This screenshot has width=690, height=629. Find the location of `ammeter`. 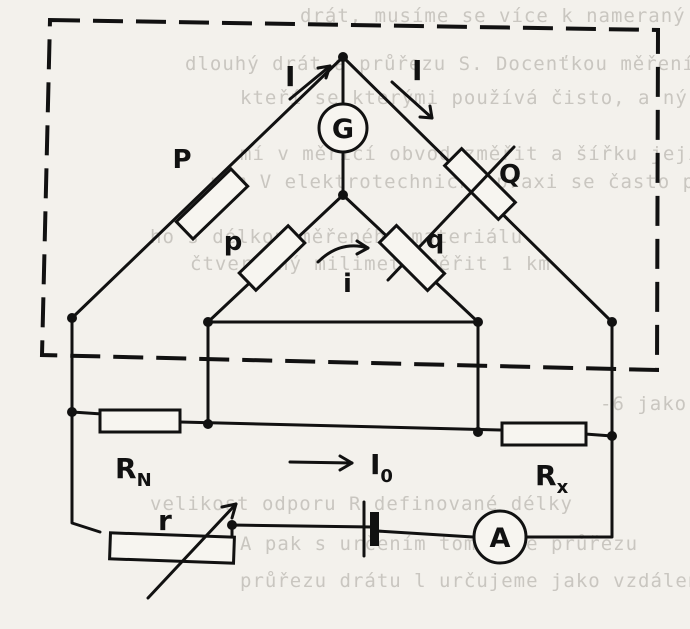

ammeter is located at coordinates (500, 537).